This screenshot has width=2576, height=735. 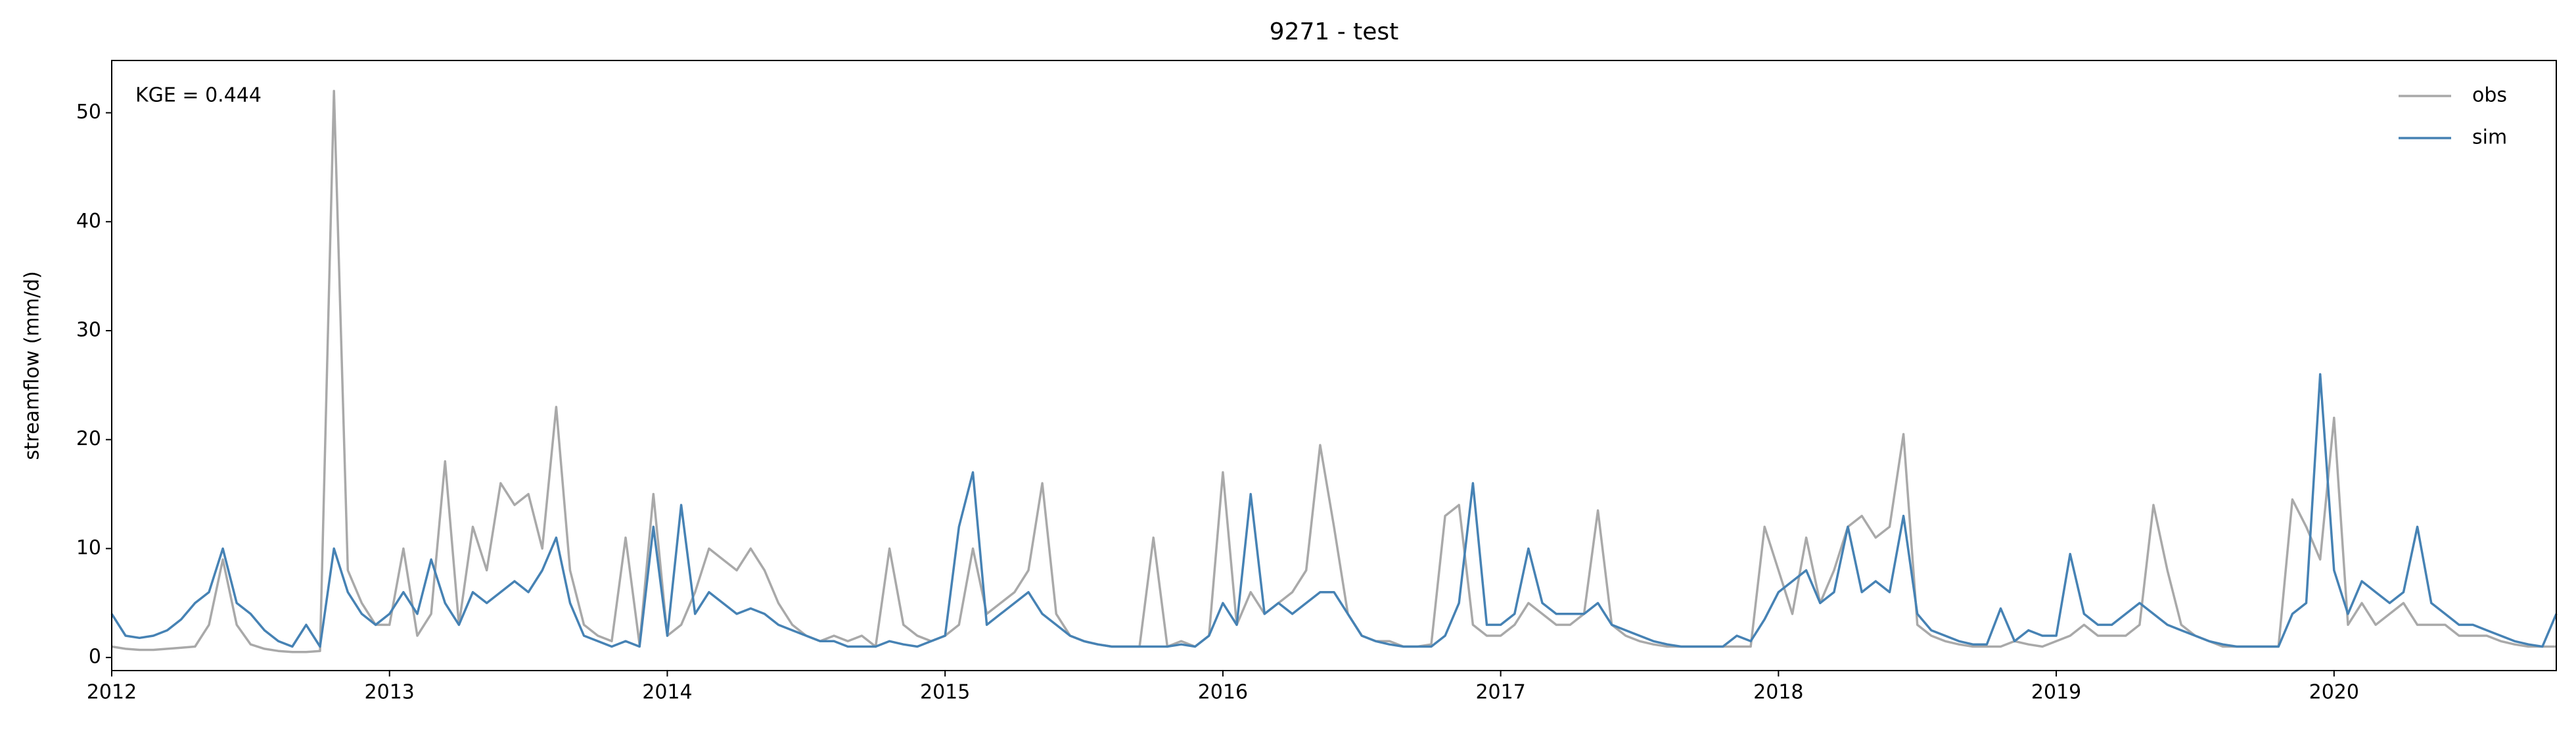 I want to click on y-tick-label: 40, so click(x=89, y=221).